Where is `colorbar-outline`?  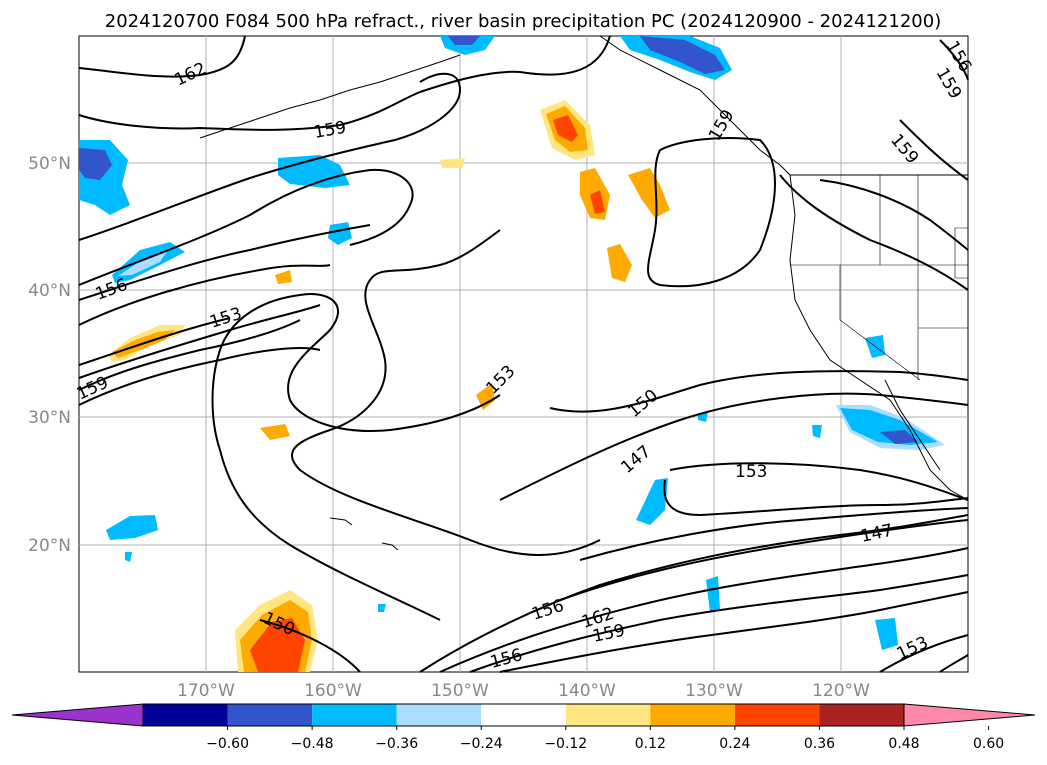 colorbar-outline is located at coordinates (523, 715).